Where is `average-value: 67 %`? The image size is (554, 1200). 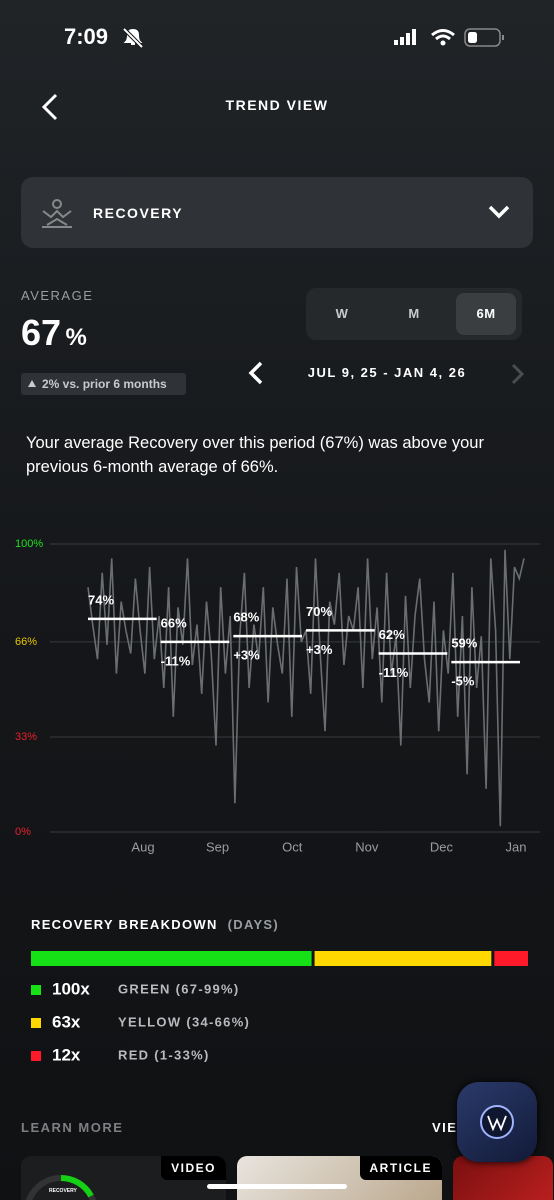
average-value: 67 % is located at coordinates (54, 333).